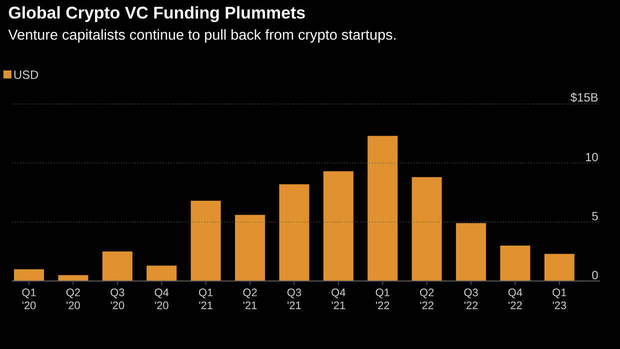  I want to click on x-tick-label: Q1 '20, so click(29, 299).